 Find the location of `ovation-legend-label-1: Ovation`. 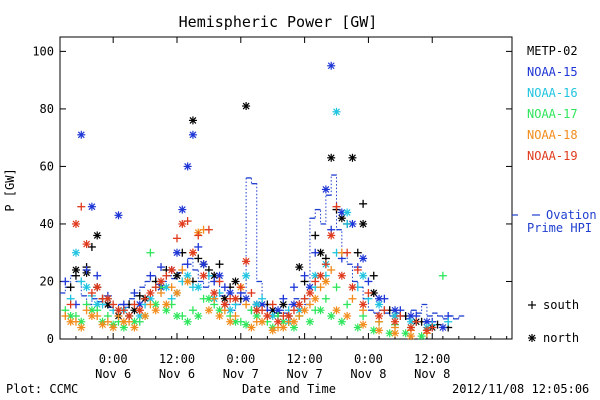

ovation-legend-label-1: Ovation is located at coordinates (571, 215).